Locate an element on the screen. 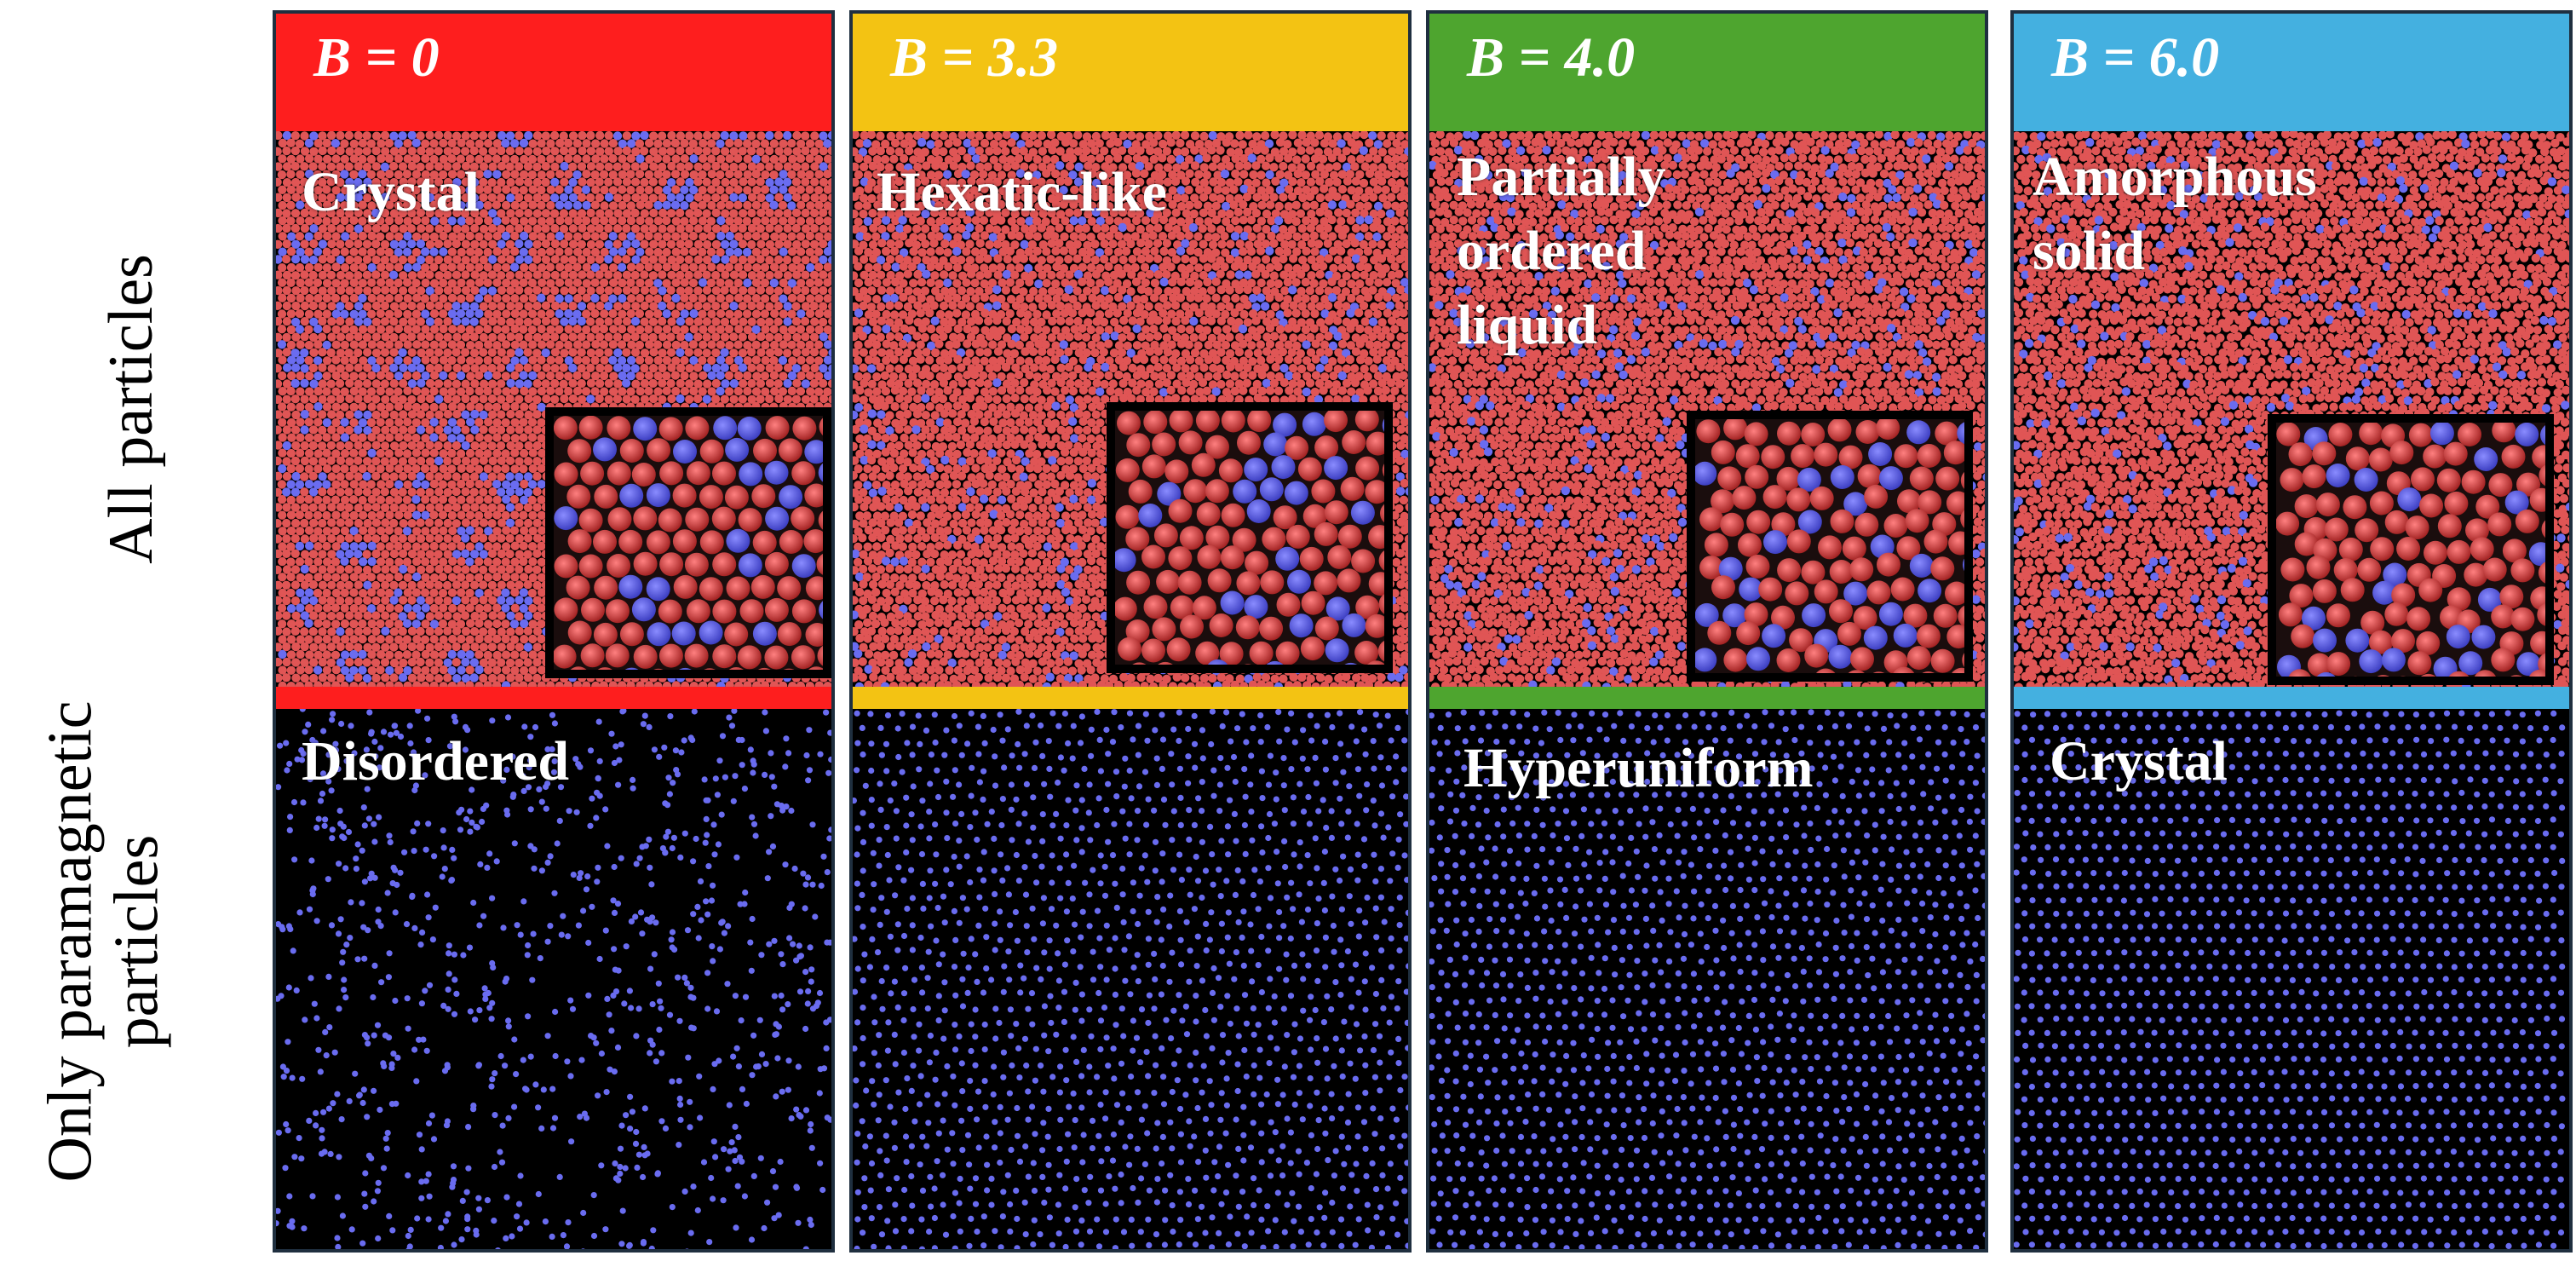  all-particles-view: Amorphous solid is located at coordinates (2291, 409).